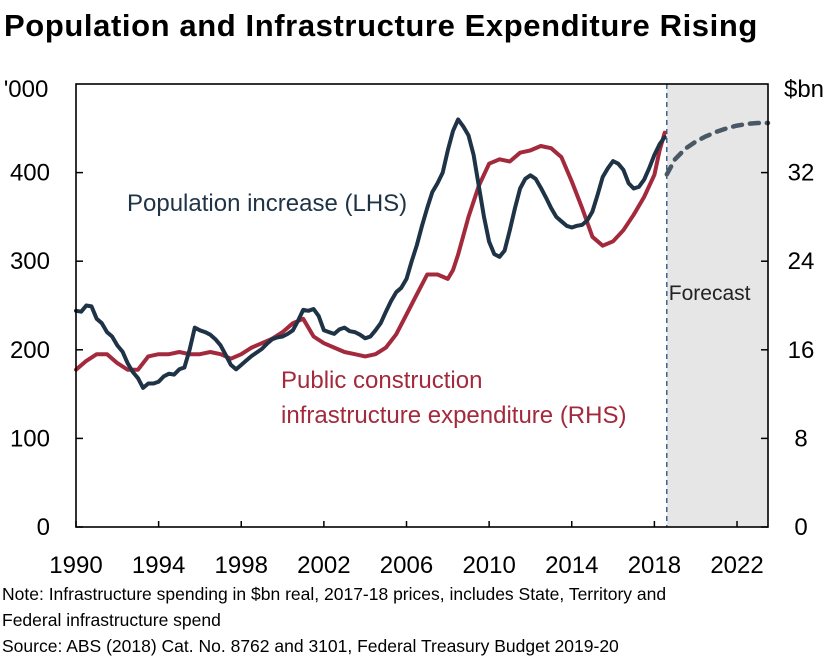  I want to click on right-axis-tick-label: 32, so click(801, 173).